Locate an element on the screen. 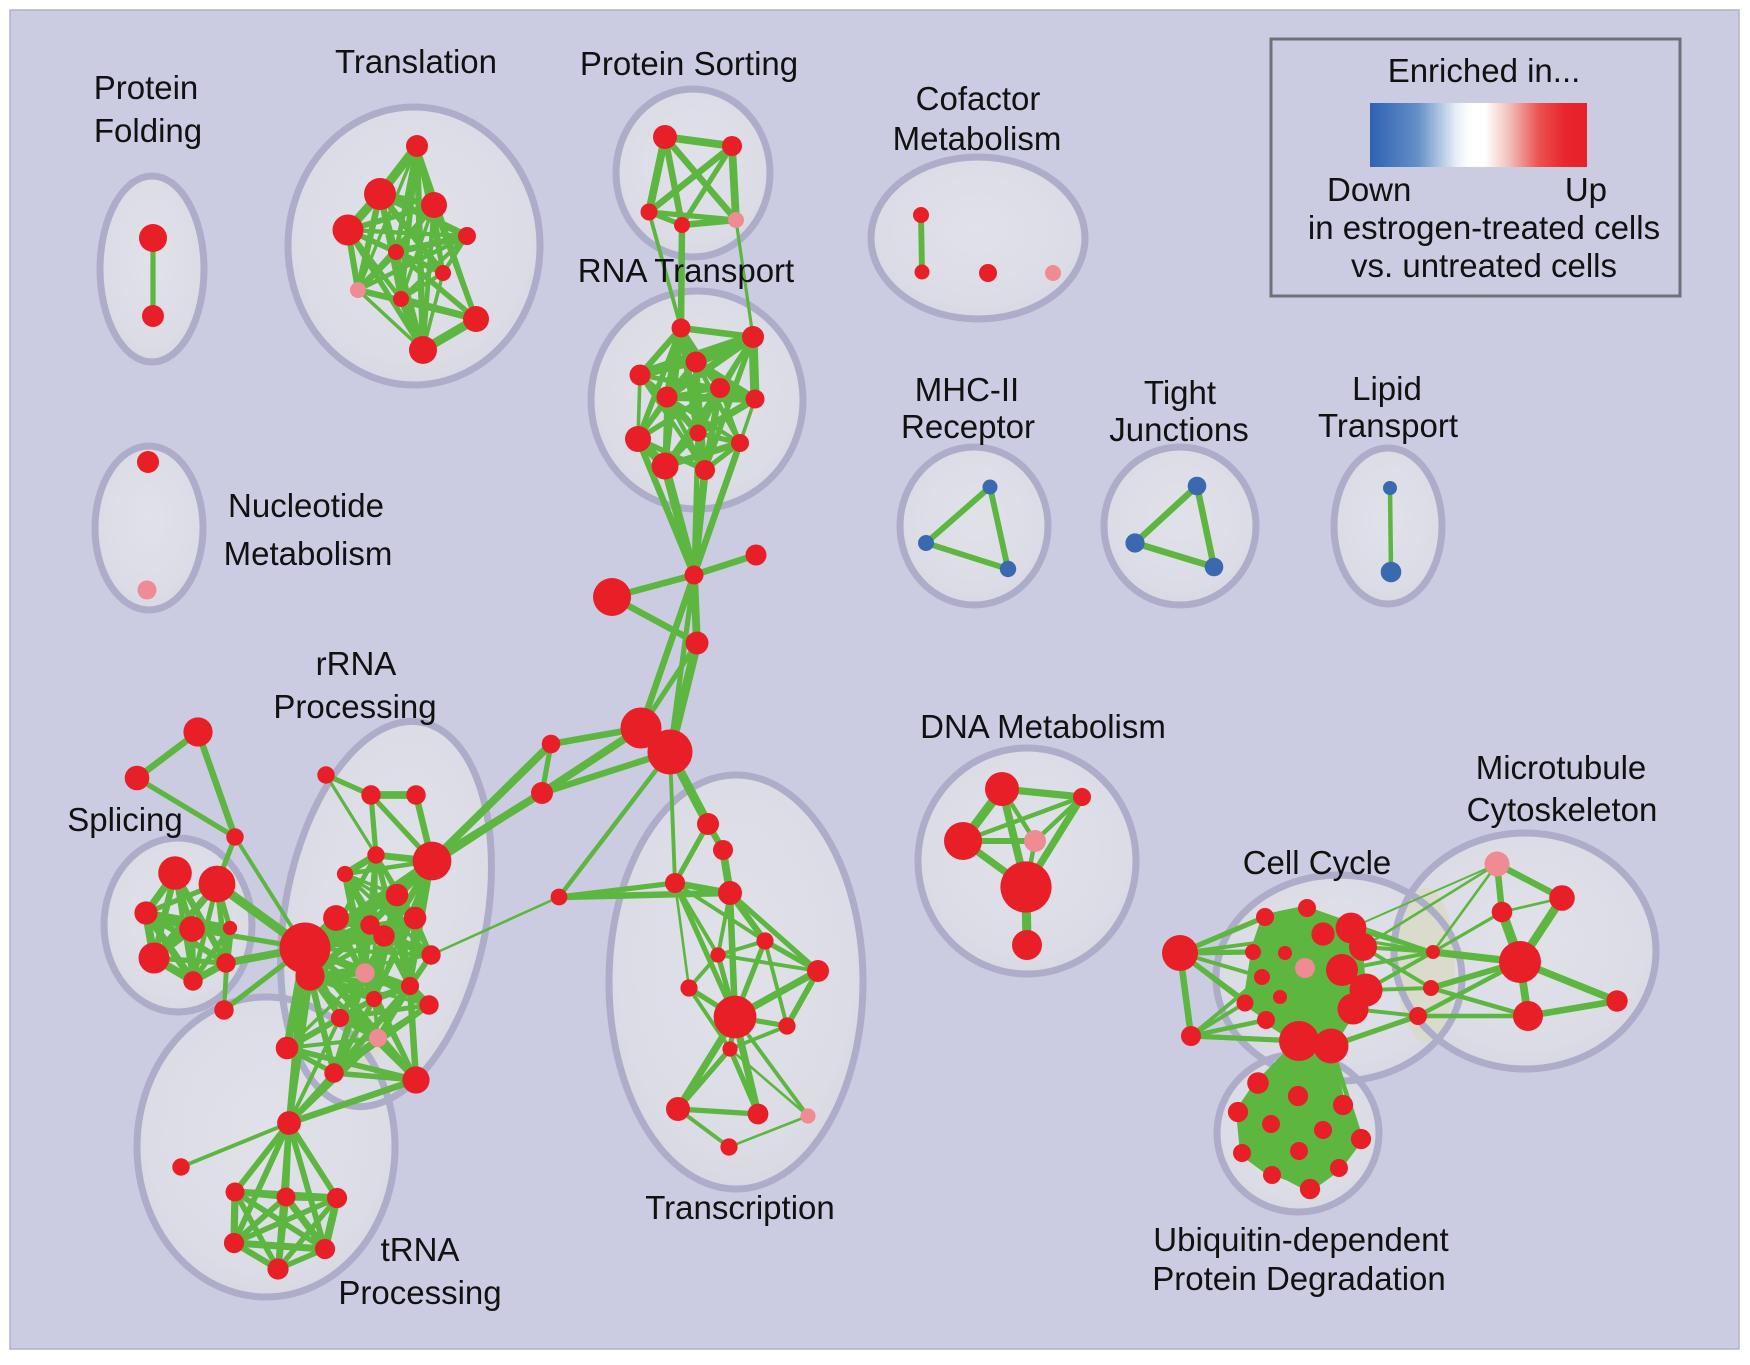 This screenshot has height=1365, width=1750. svg-text: Cofactor is located at coordinates (978, 98).